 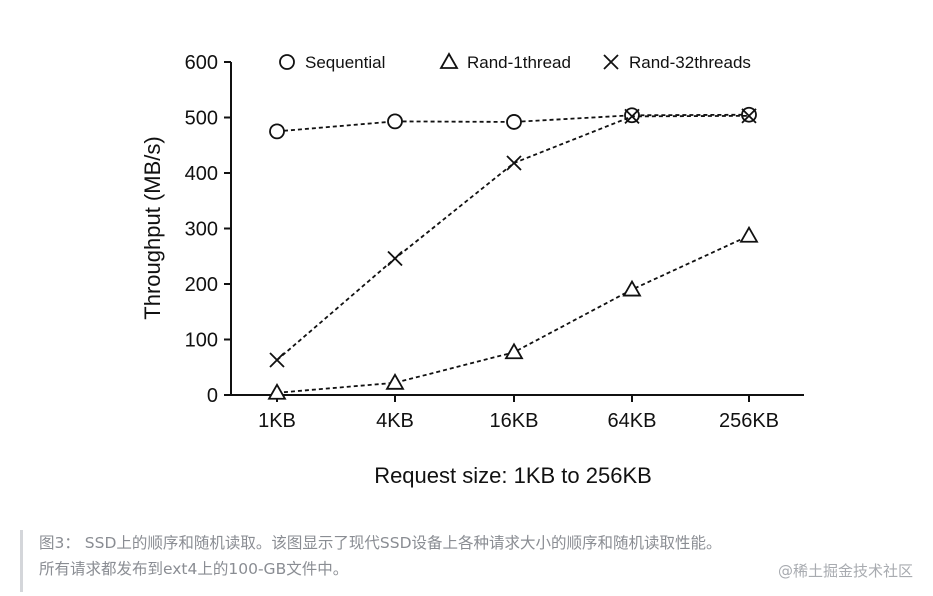 What do you see at coordinates (201, 63) in the screenshot?
I see `y-tick-label: 600` at bounding box center [201, 63].